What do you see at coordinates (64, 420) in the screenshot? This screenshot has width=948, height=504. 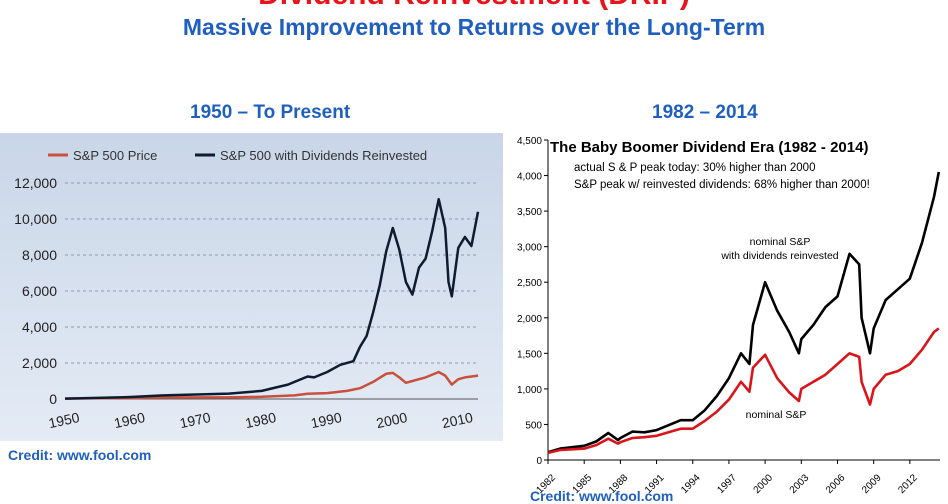 I see `x-tick-label: 1950` at bounding box center [64, 420].